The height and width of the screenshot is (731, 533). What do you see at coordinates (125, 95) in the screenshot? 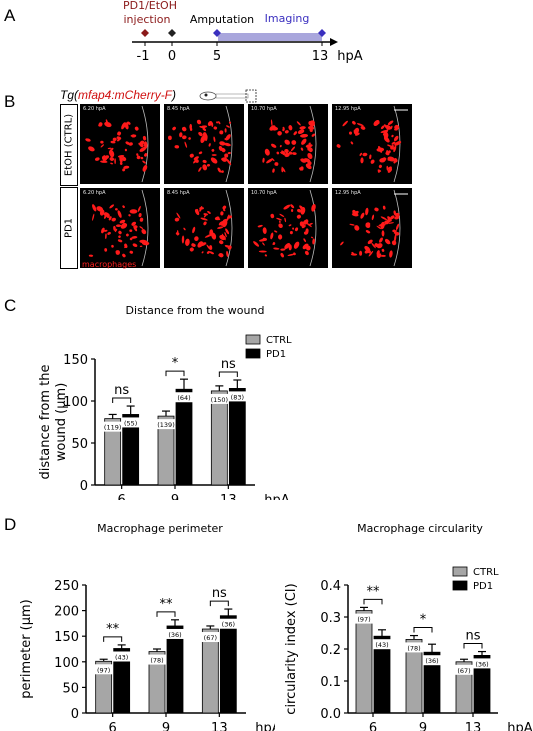
I see `transgene-name: mfap4:mCherry-F` at bounding box center [125, 95].